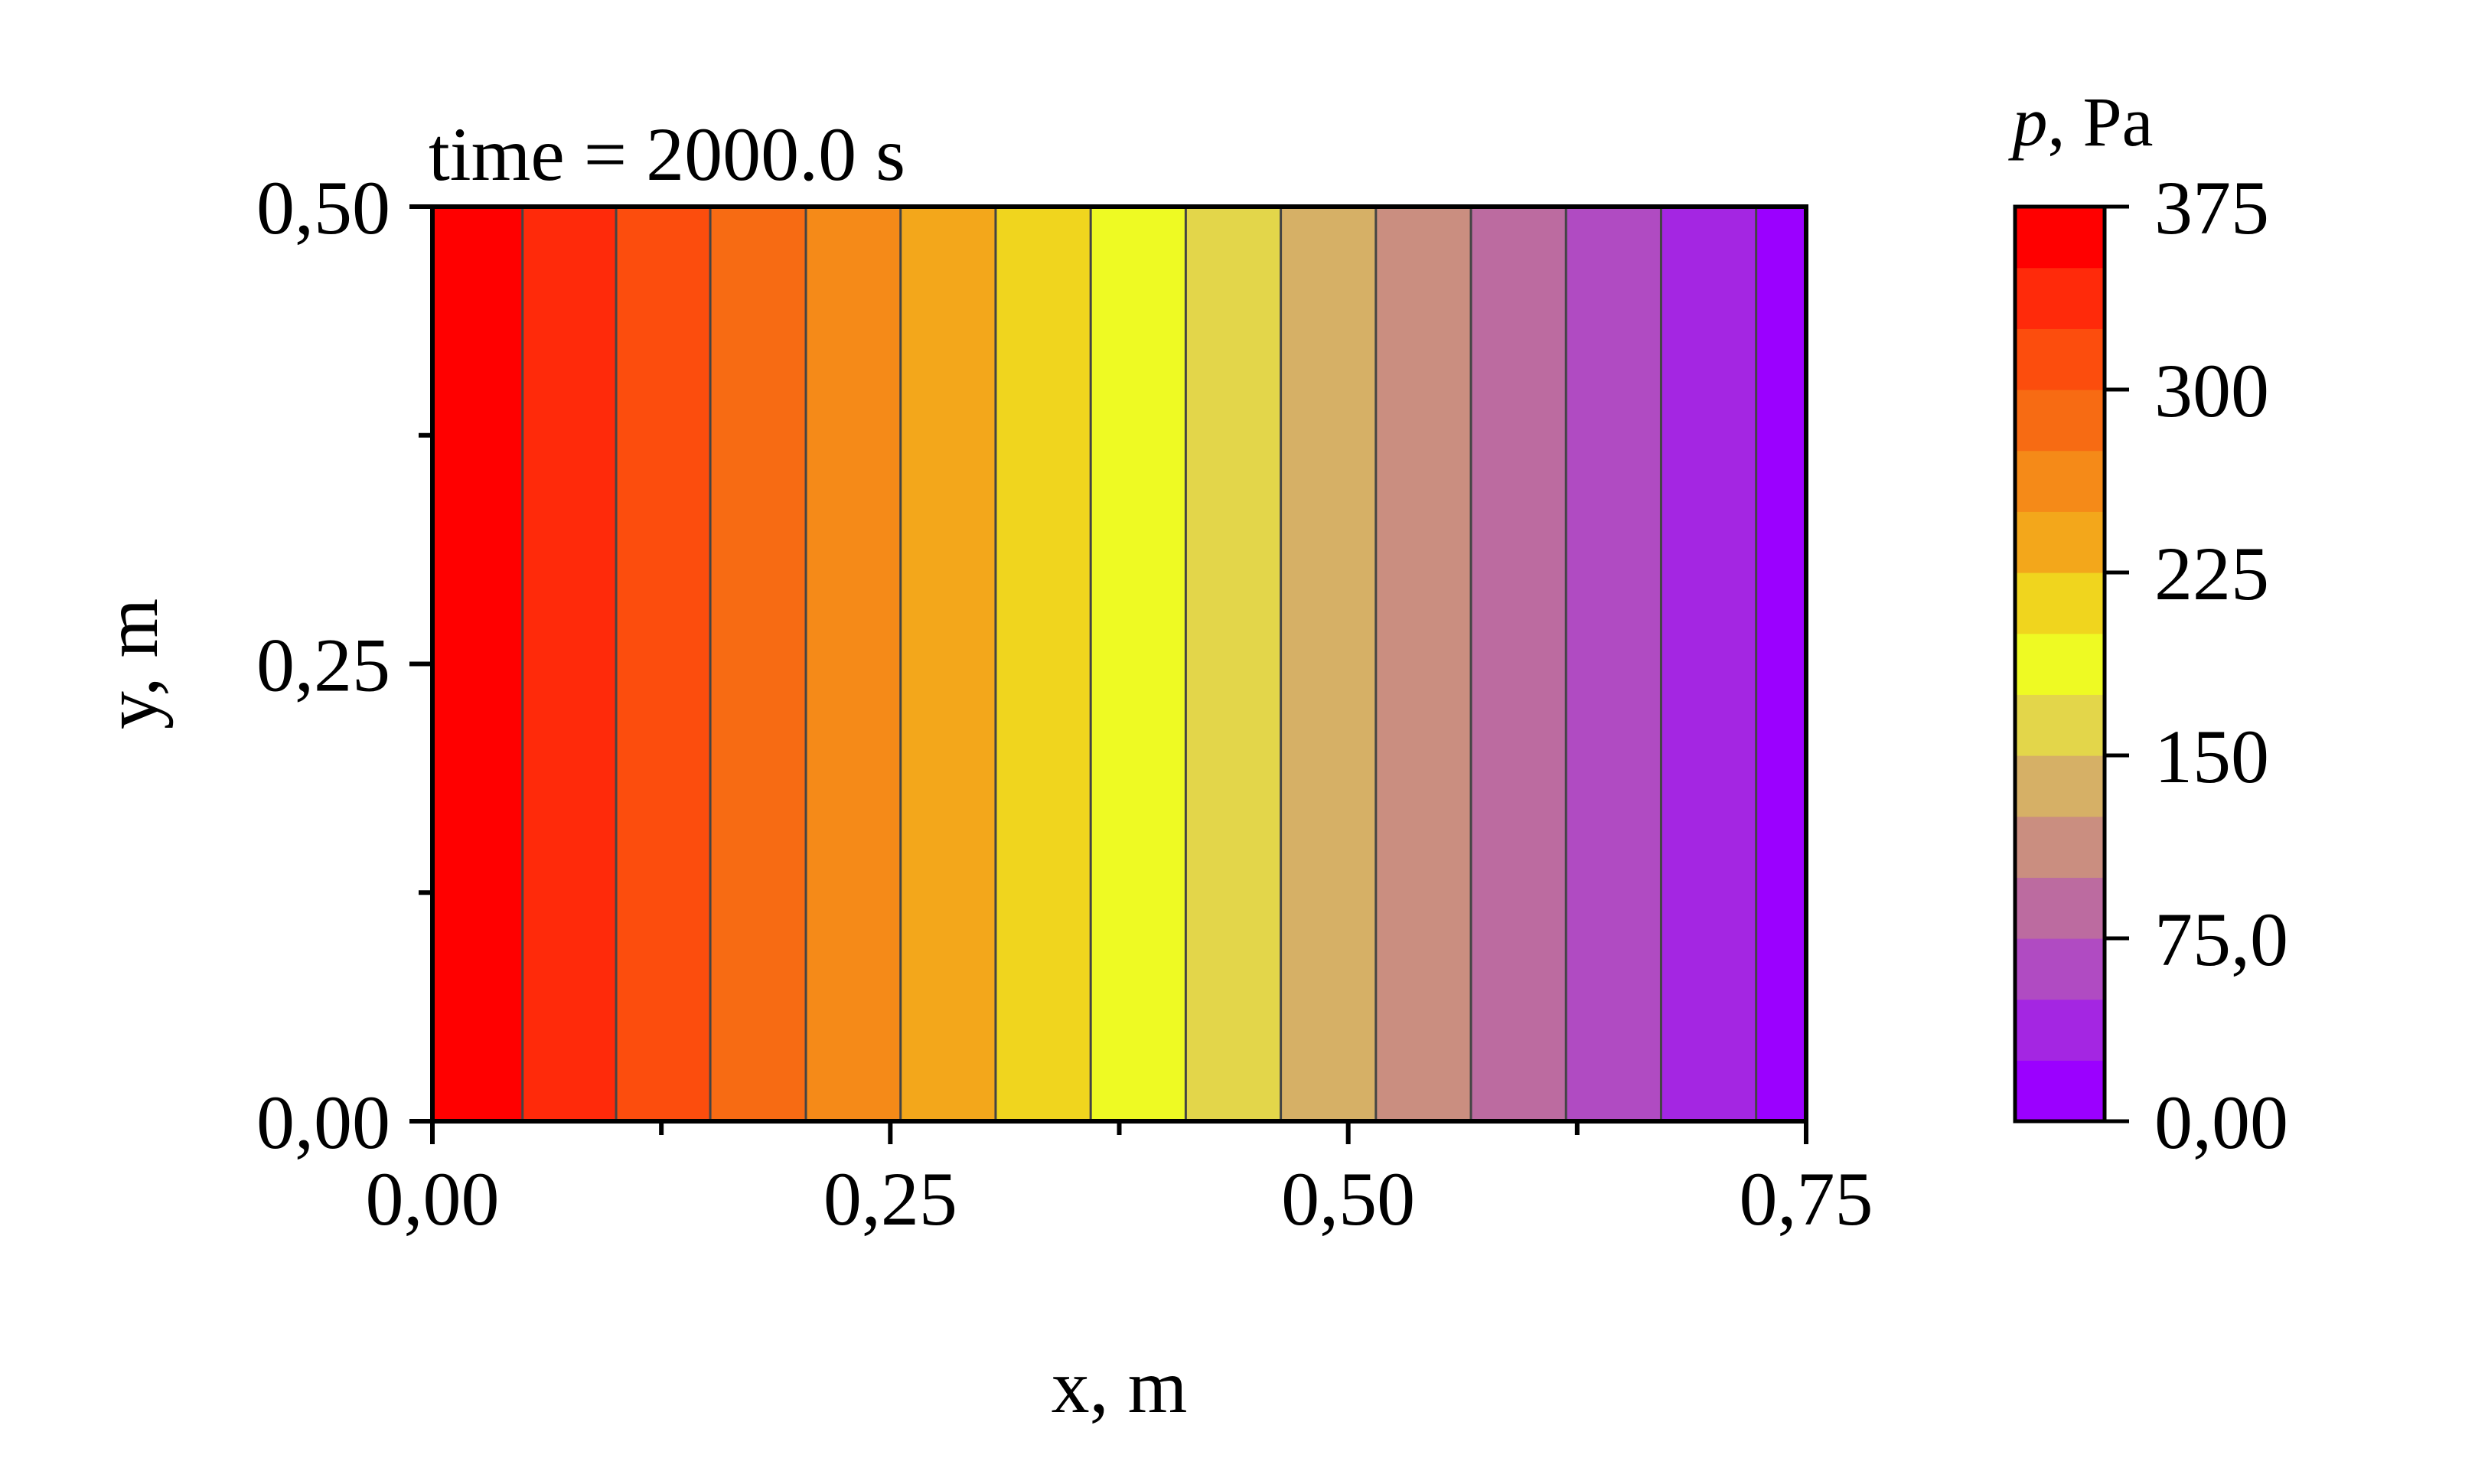 This screenshot has width=2475, height=1484. What do you see at coordinates (2211, 207) in the screenshot?
I see `colorbar-tick-label: 375` at bounding box center [2211, 207].